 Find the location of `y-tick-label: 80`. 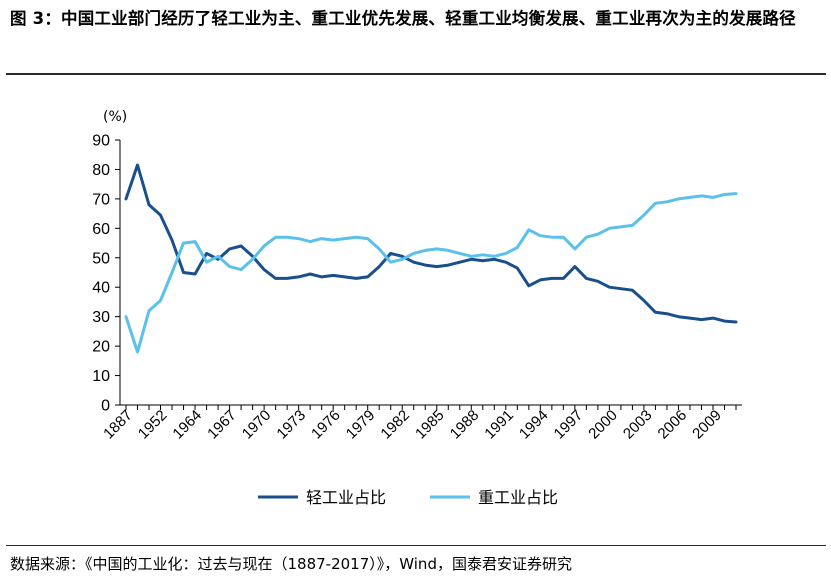

y-tick-label: 80 is located at coordinates (101, 170).